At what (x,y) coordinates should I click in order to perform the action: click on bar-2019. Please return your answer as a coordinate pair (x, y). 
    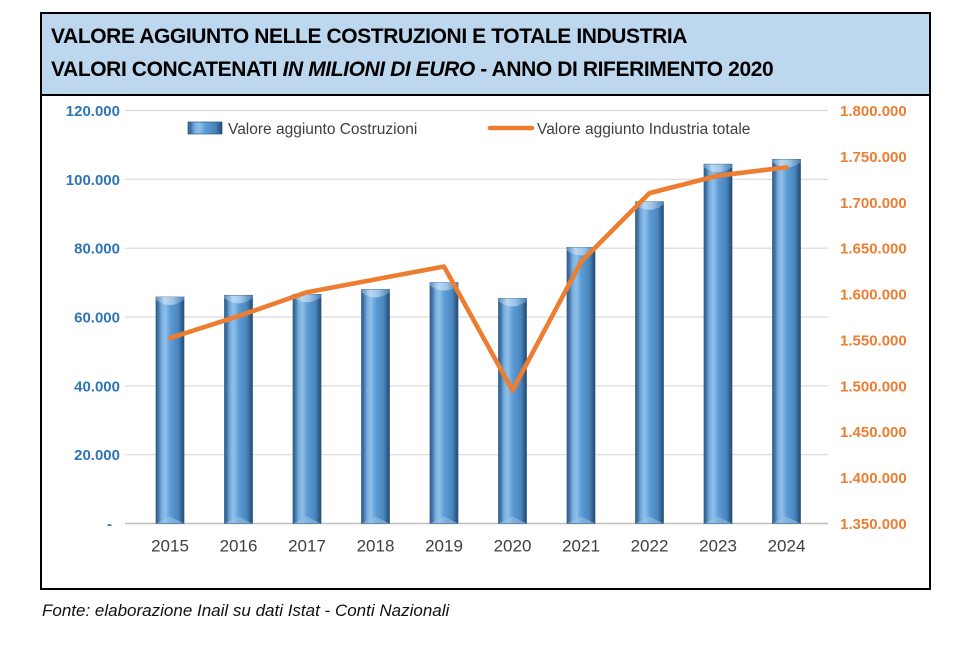
    Looking at the image, I should click on (444, 403).